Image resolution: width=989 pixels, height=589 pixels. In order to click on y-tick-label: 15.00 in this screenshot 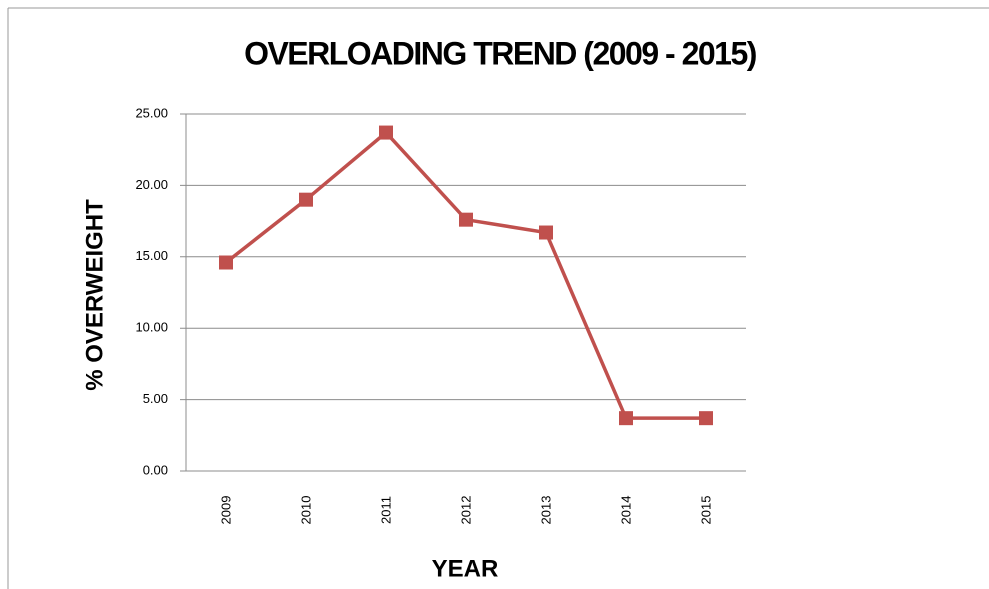, I will do `click(151, 255)`.